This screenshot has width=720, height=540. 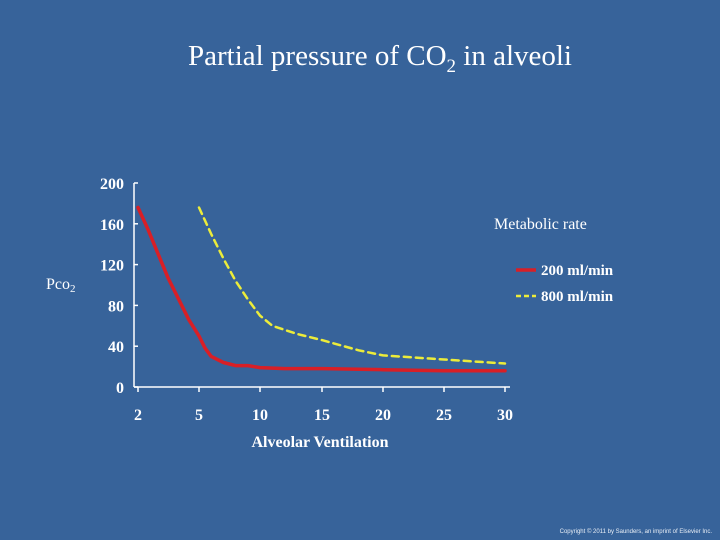 I want to click on slide-title: Partial pressure of CO2 in alveoli, so click(x=360, y=59).